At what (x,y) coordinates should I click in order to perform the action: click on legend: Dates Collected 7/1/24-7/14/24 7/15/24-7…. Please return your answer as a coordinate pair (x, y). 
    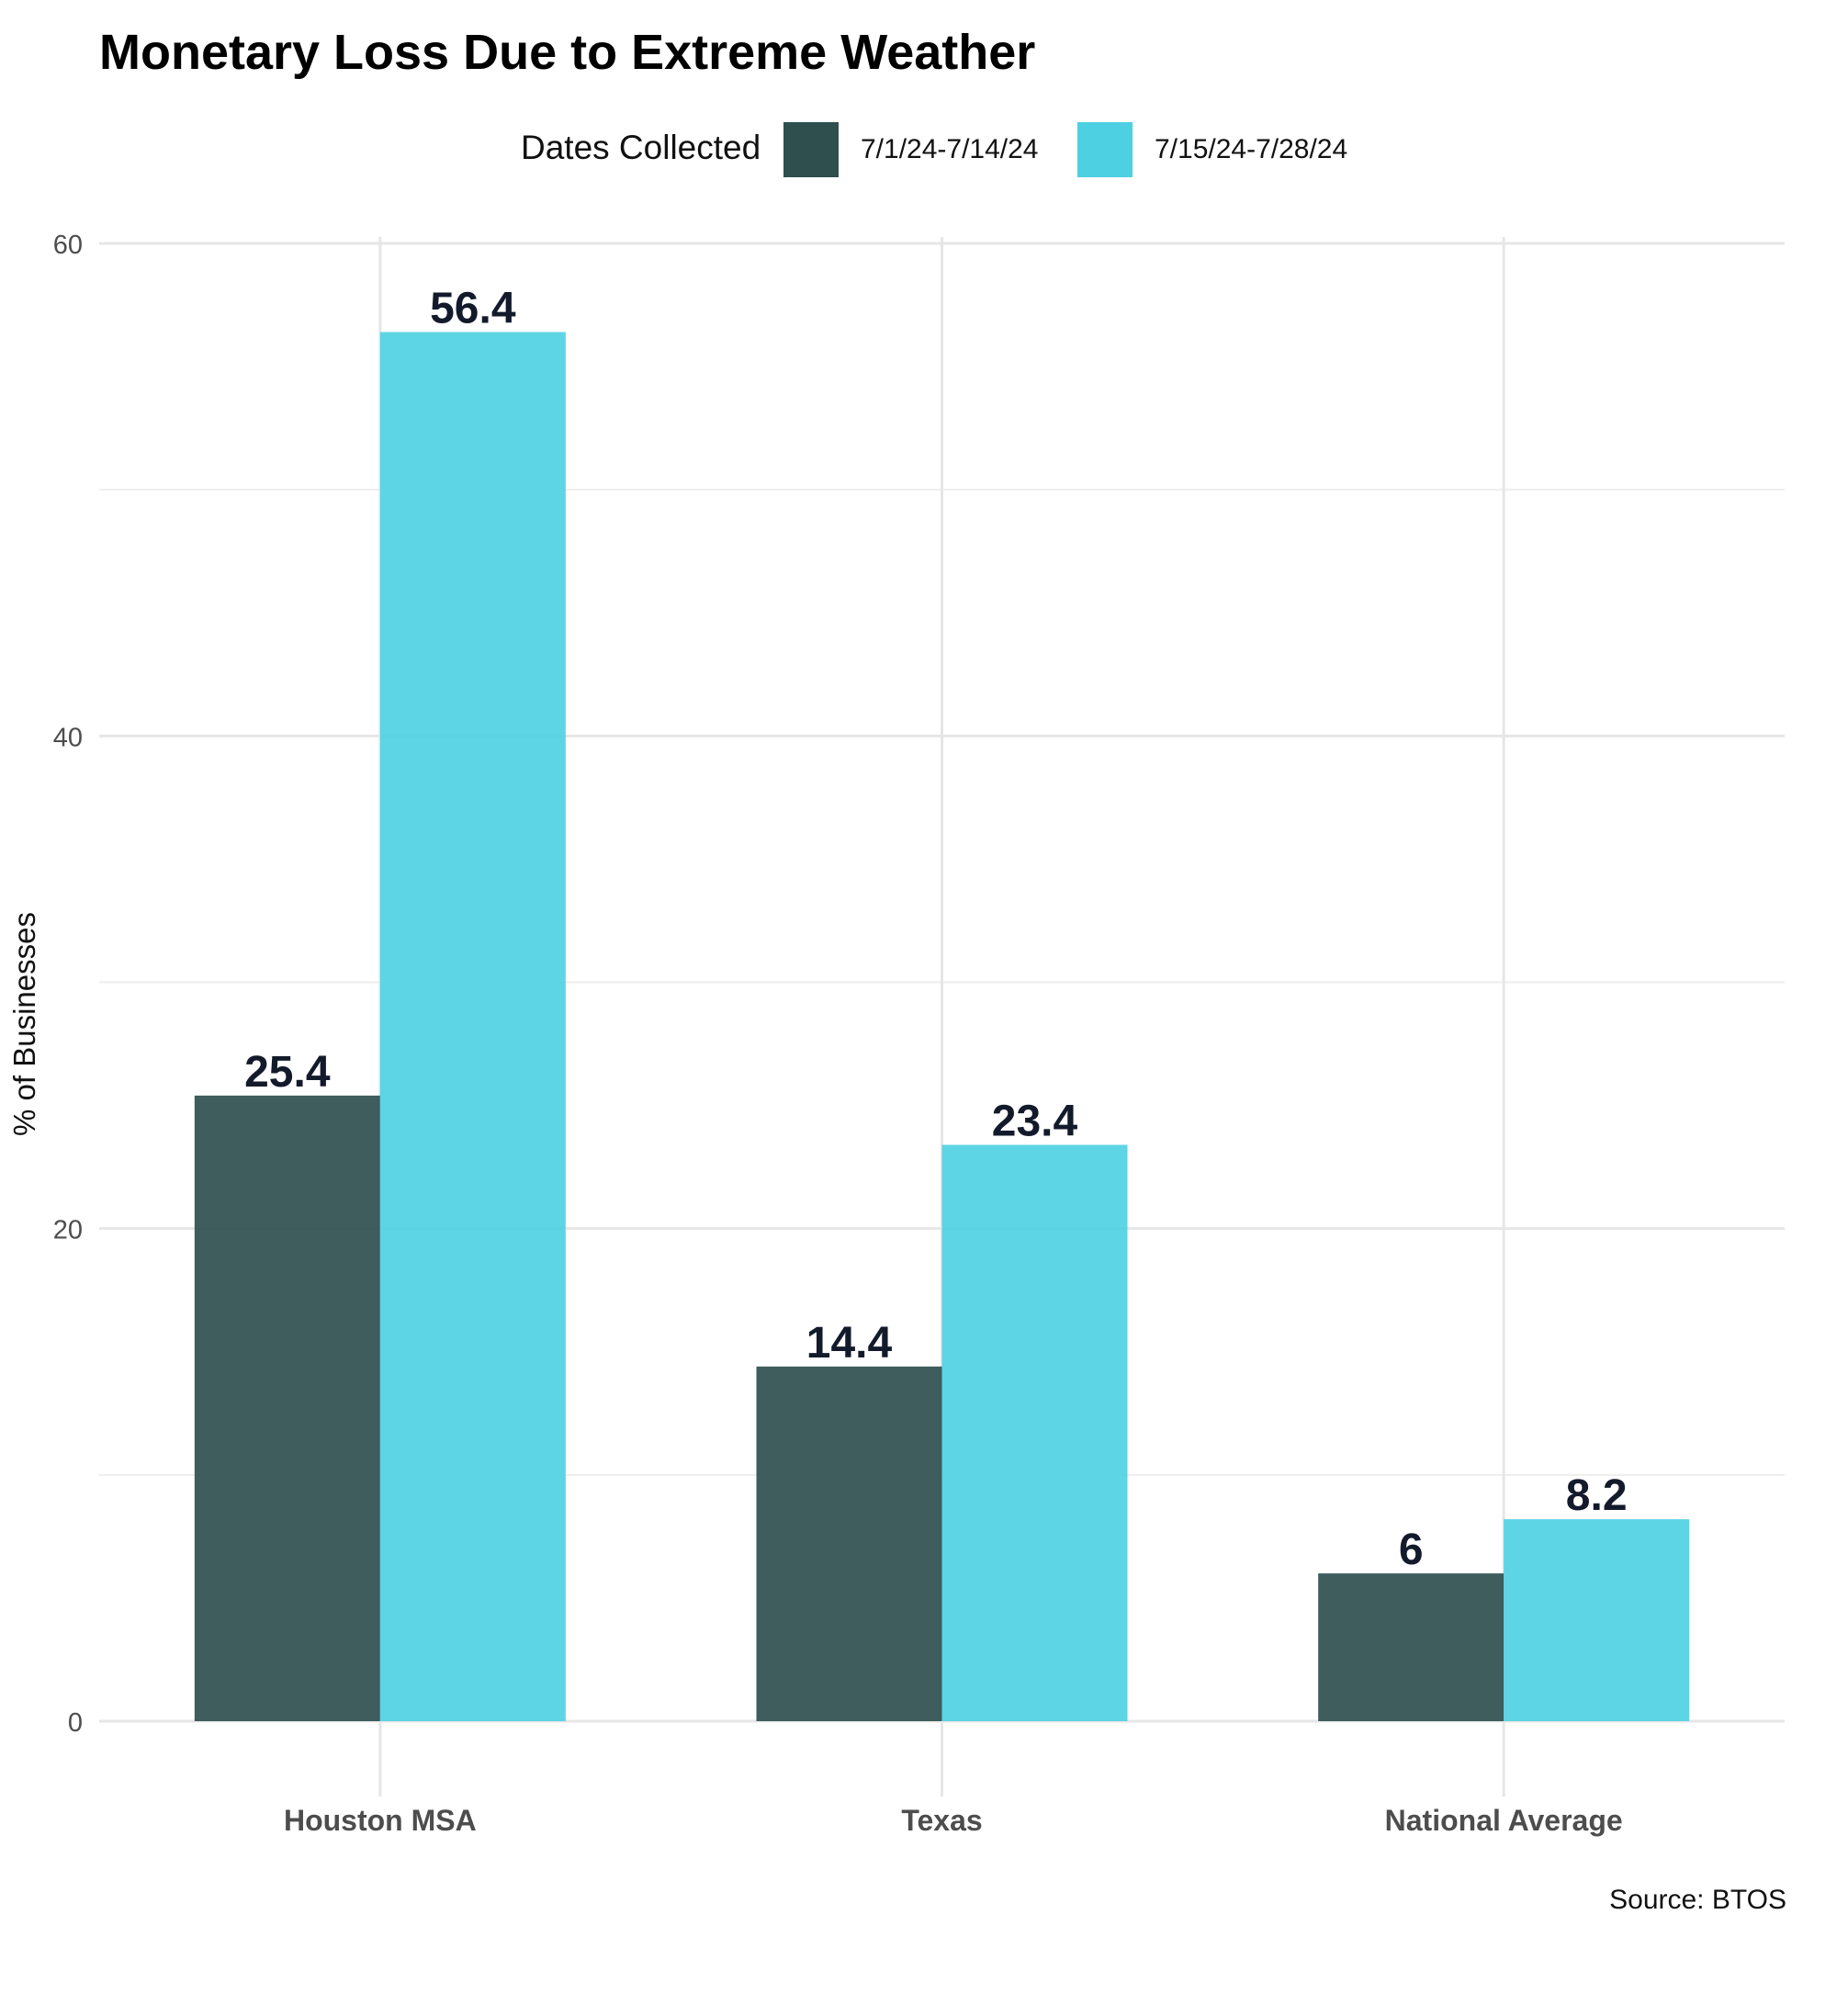
    Looking at the image, I should click on (918, 150).